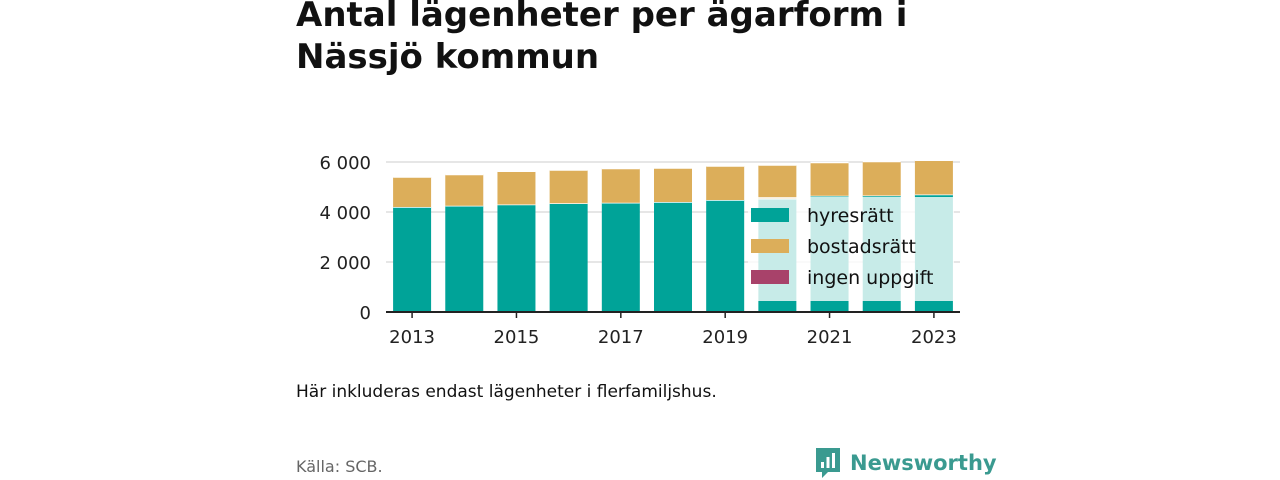  I want to click on bar-bostadsrätt-2016, so click(568, 187).